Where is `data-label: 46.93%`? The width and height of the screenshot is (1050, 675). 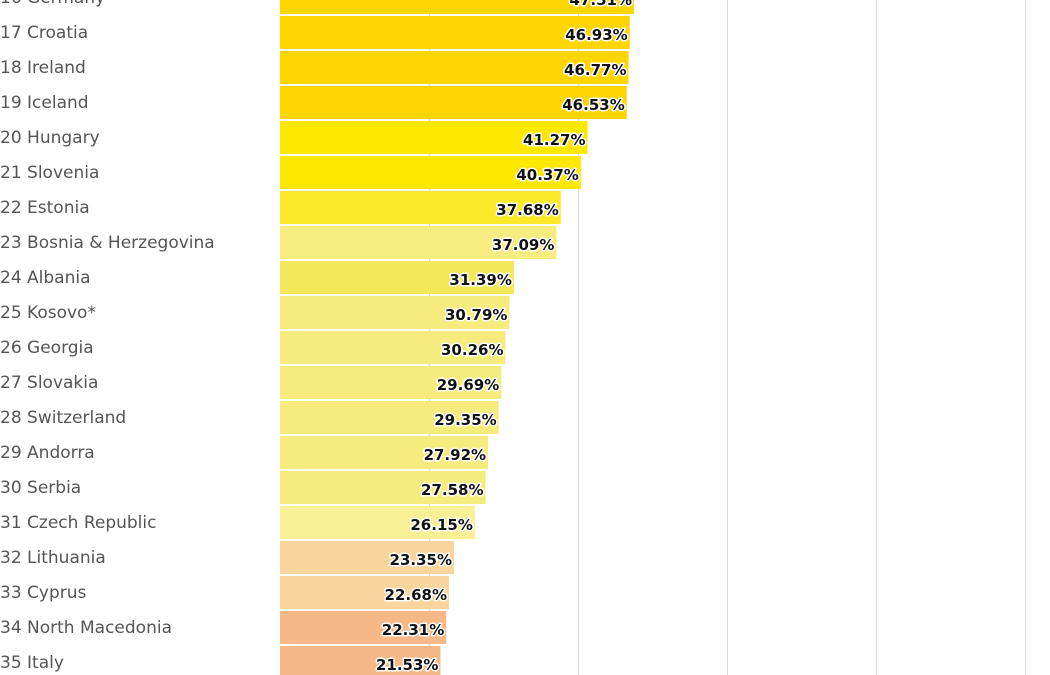
data-label: 46.93% is located at coordinates (596, 35).